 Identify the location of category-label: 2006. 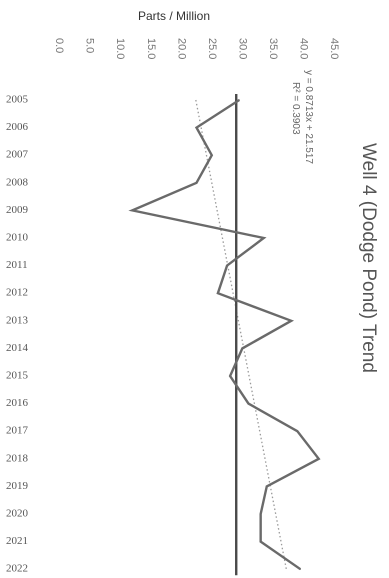
(17, 127).